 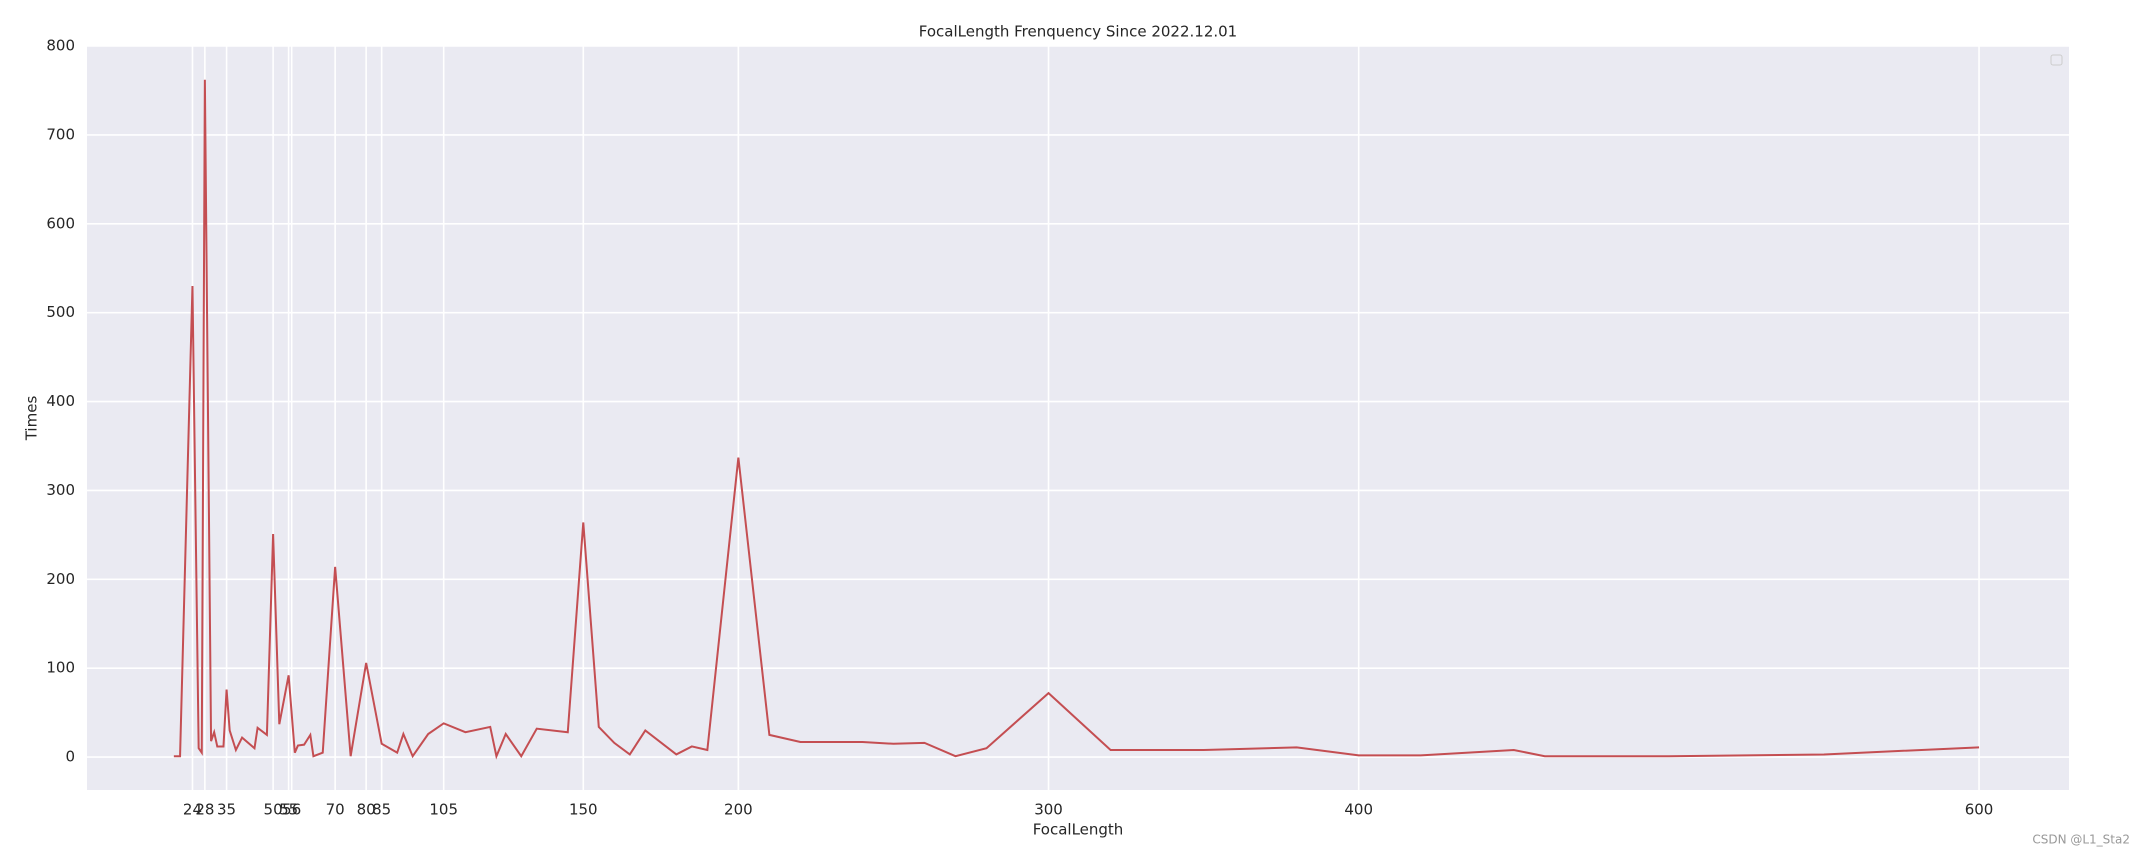 I want to click on x-tick-label: 56, so click(x=291, y=810).